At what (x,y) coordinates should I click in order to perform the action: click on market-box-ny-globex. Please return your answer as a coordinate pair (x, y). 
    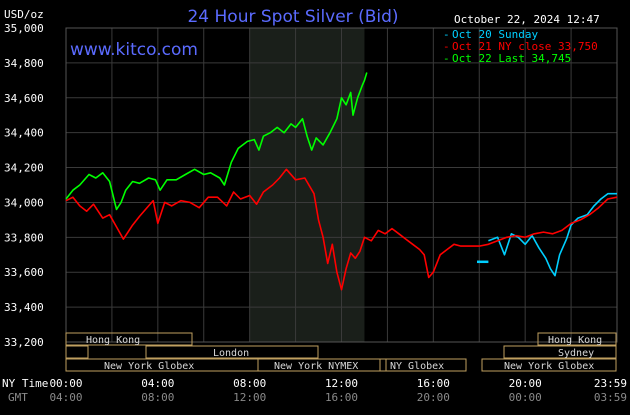
    Looking at the image, I should click on (426, 365).